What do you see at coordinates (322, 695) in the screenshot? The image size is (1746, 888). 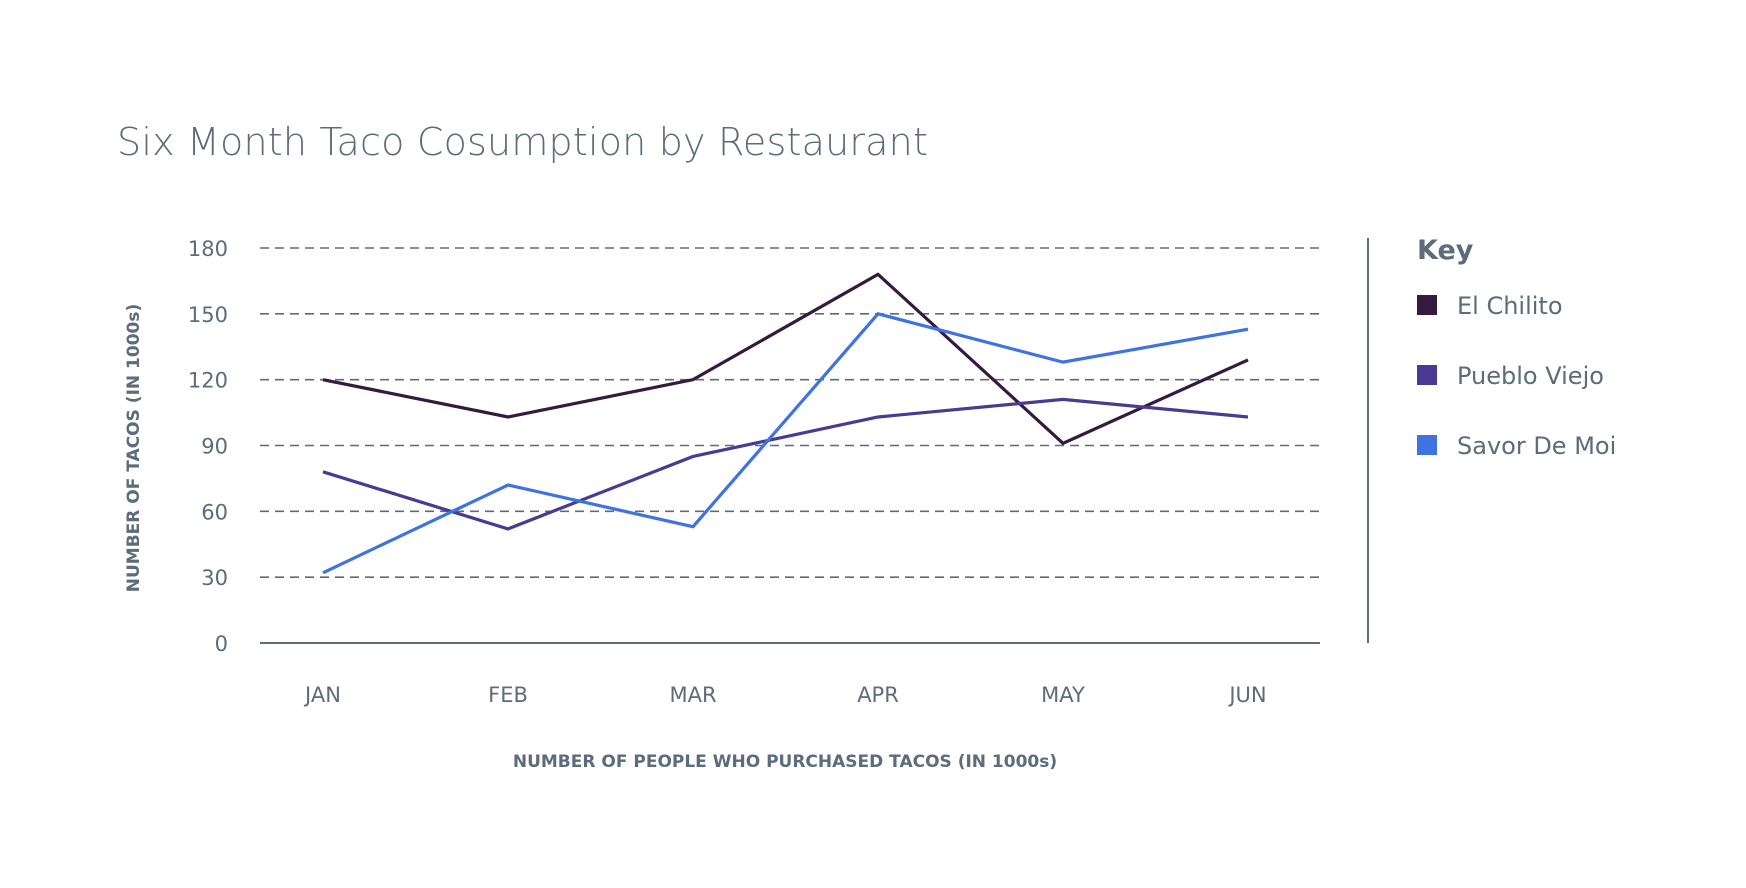 I see `x-tick-label: JAN` at bounding box center [322, 695].